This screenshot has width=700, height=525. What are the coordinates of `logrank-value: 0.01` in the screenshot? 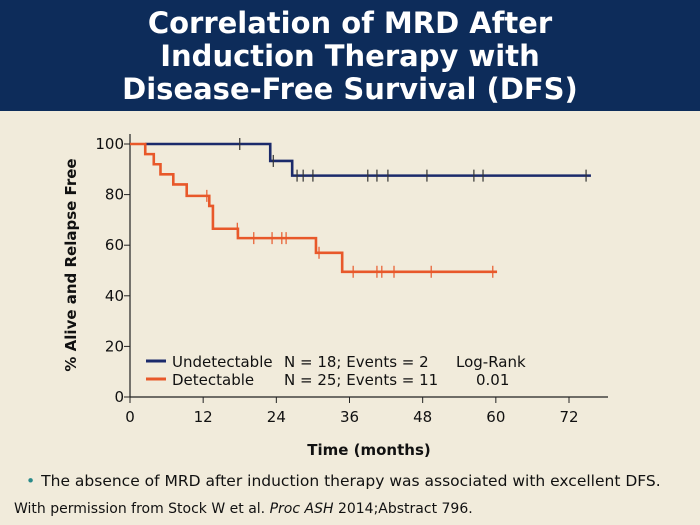 It's located at (492, 380).